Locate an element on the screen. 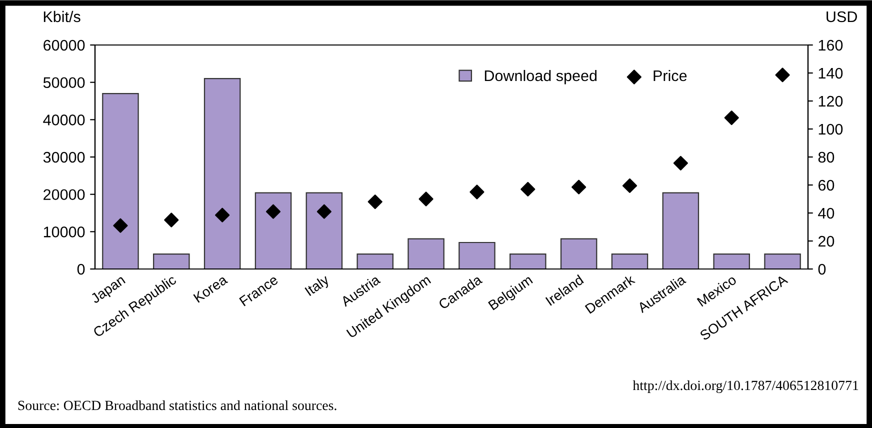  y-tick-label: 0 is located at coordinates (81, 269).